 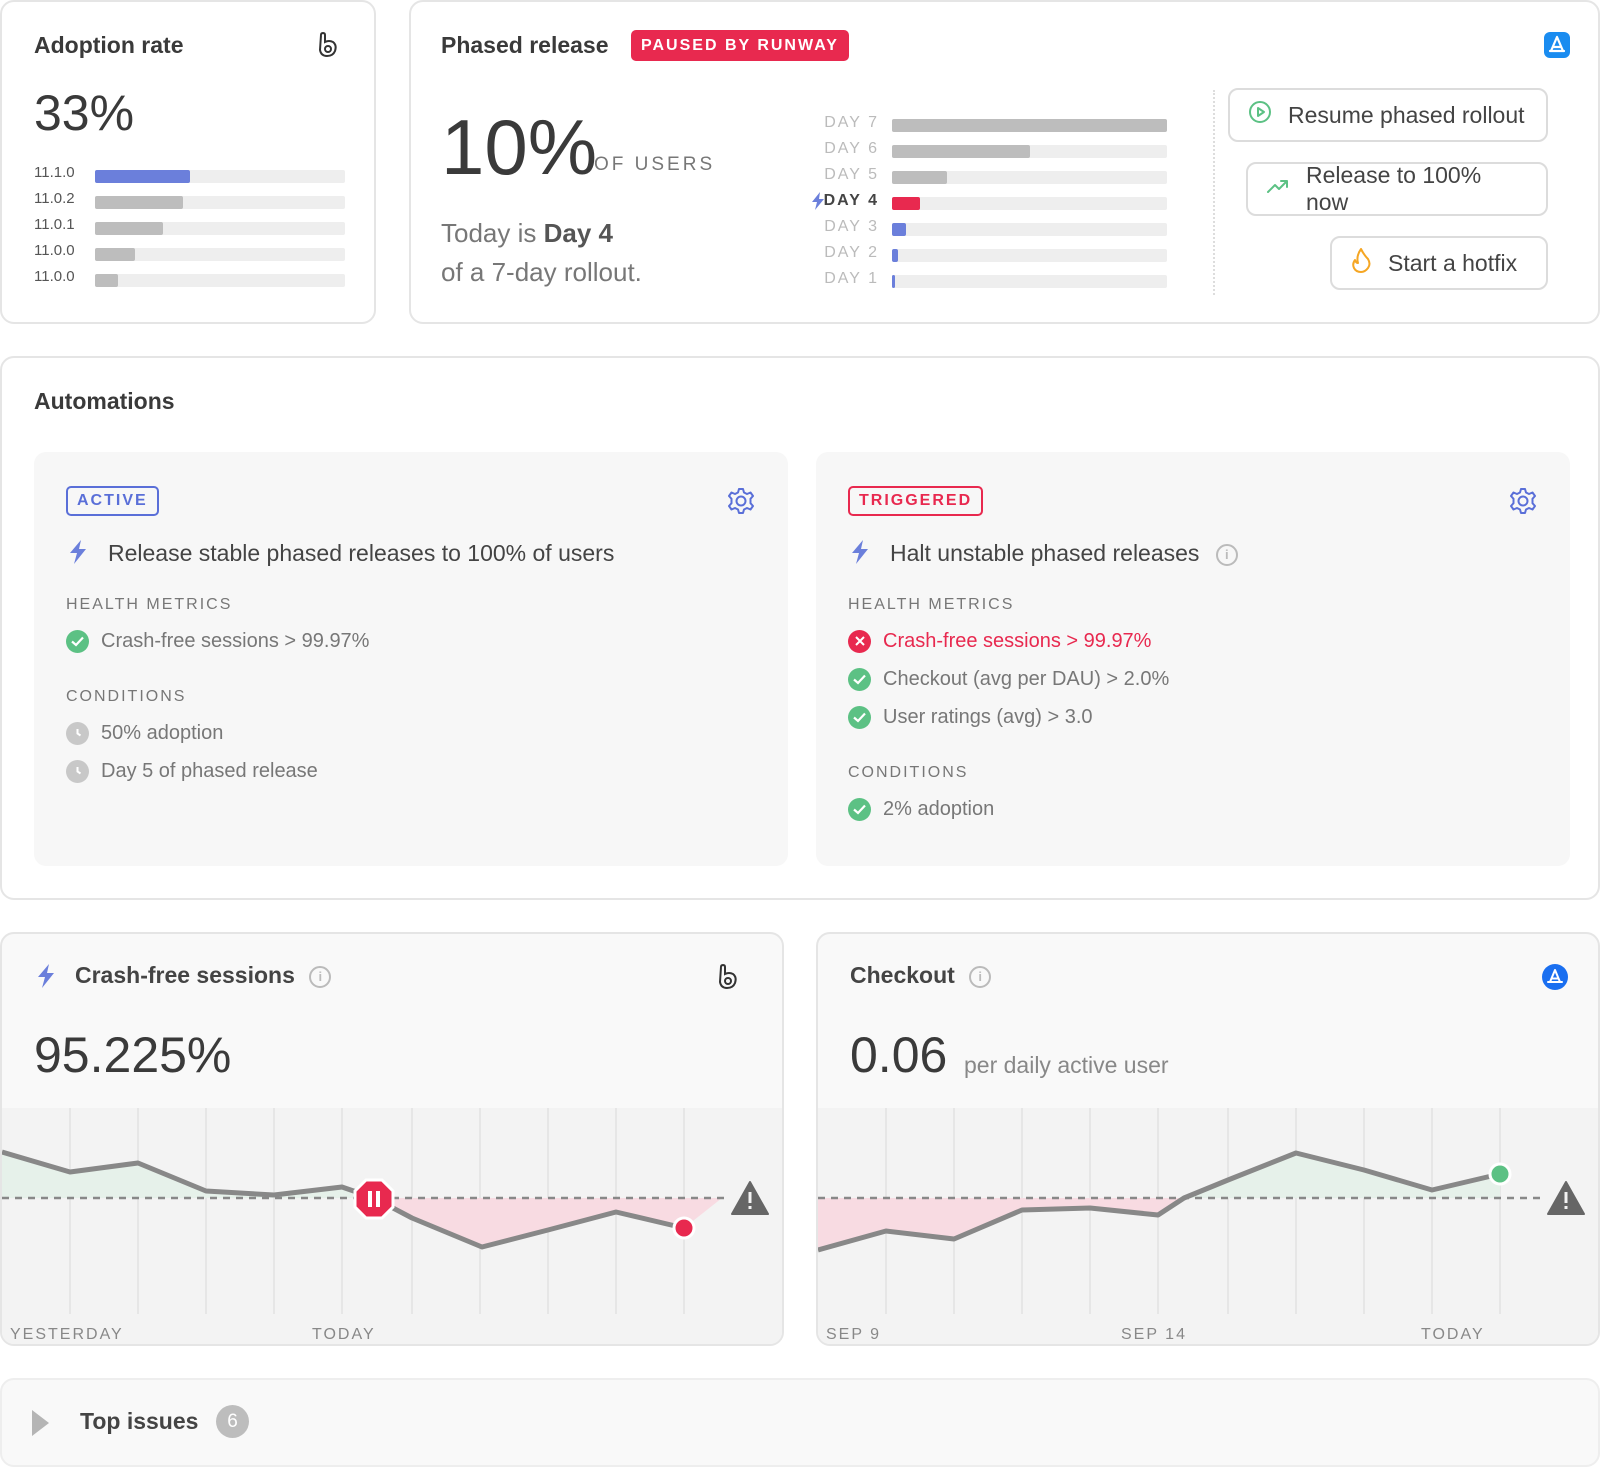 I want to click on app-store-icon, so click(x=1557, y=45).